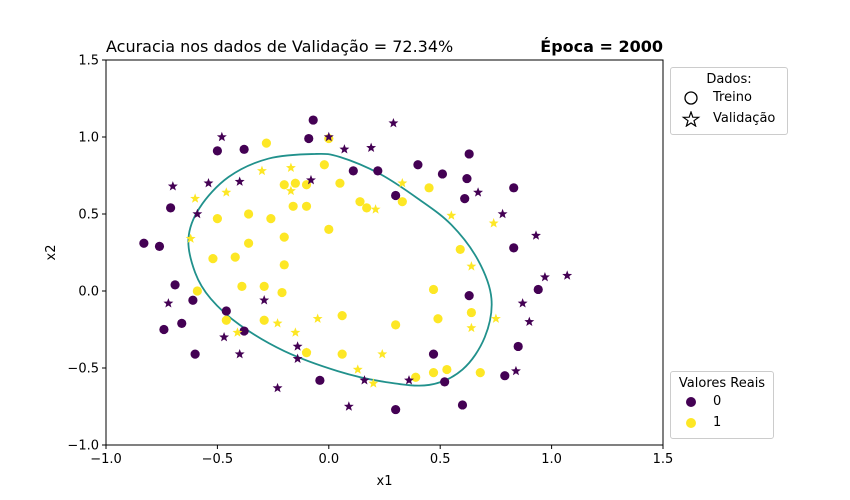 The width and height of the screenshot is (850, 500). I want to click on y-tick-label: 1.0, so click(88, 138).